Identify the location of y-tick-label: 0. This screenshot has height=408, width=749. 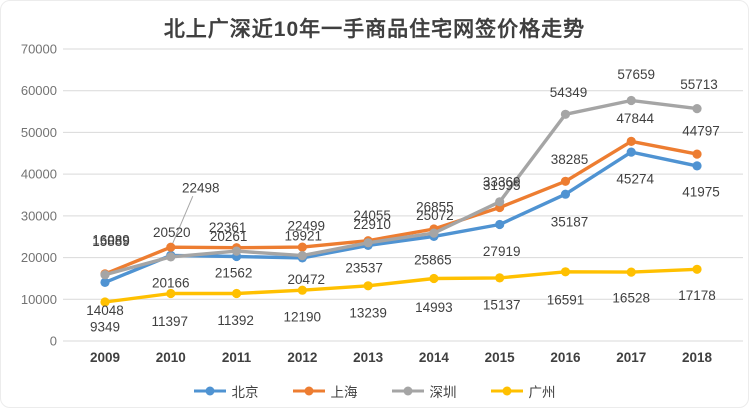
(53, 341).